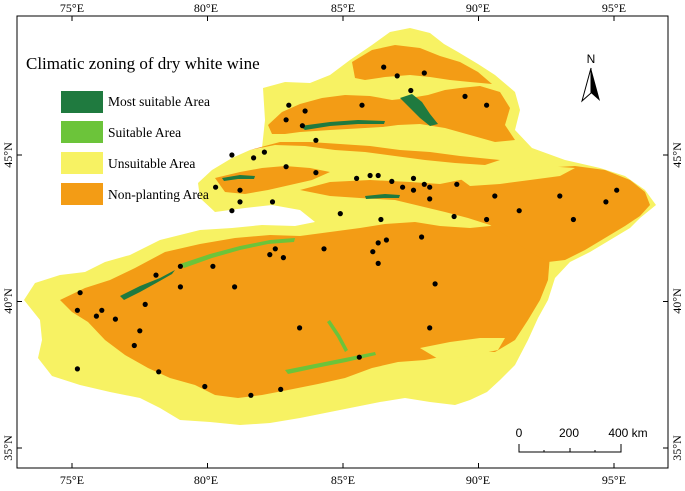 Image resolution: width=685 pixels, height=491 pixels. What do you see at coordinates (337, 336) in the screenshot?
I see `suitable-strip-hotan` at bounding box center [337, 336].